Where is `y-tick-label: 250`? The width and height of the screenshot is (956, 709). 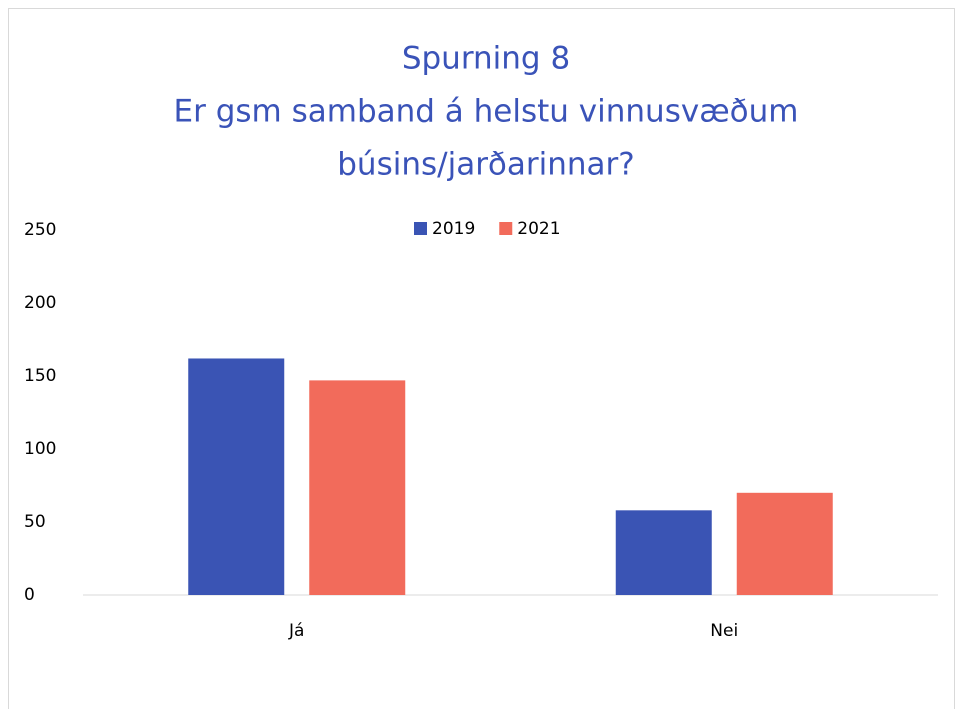 y-tick-label: 250 is located at coordinates (40, 230).